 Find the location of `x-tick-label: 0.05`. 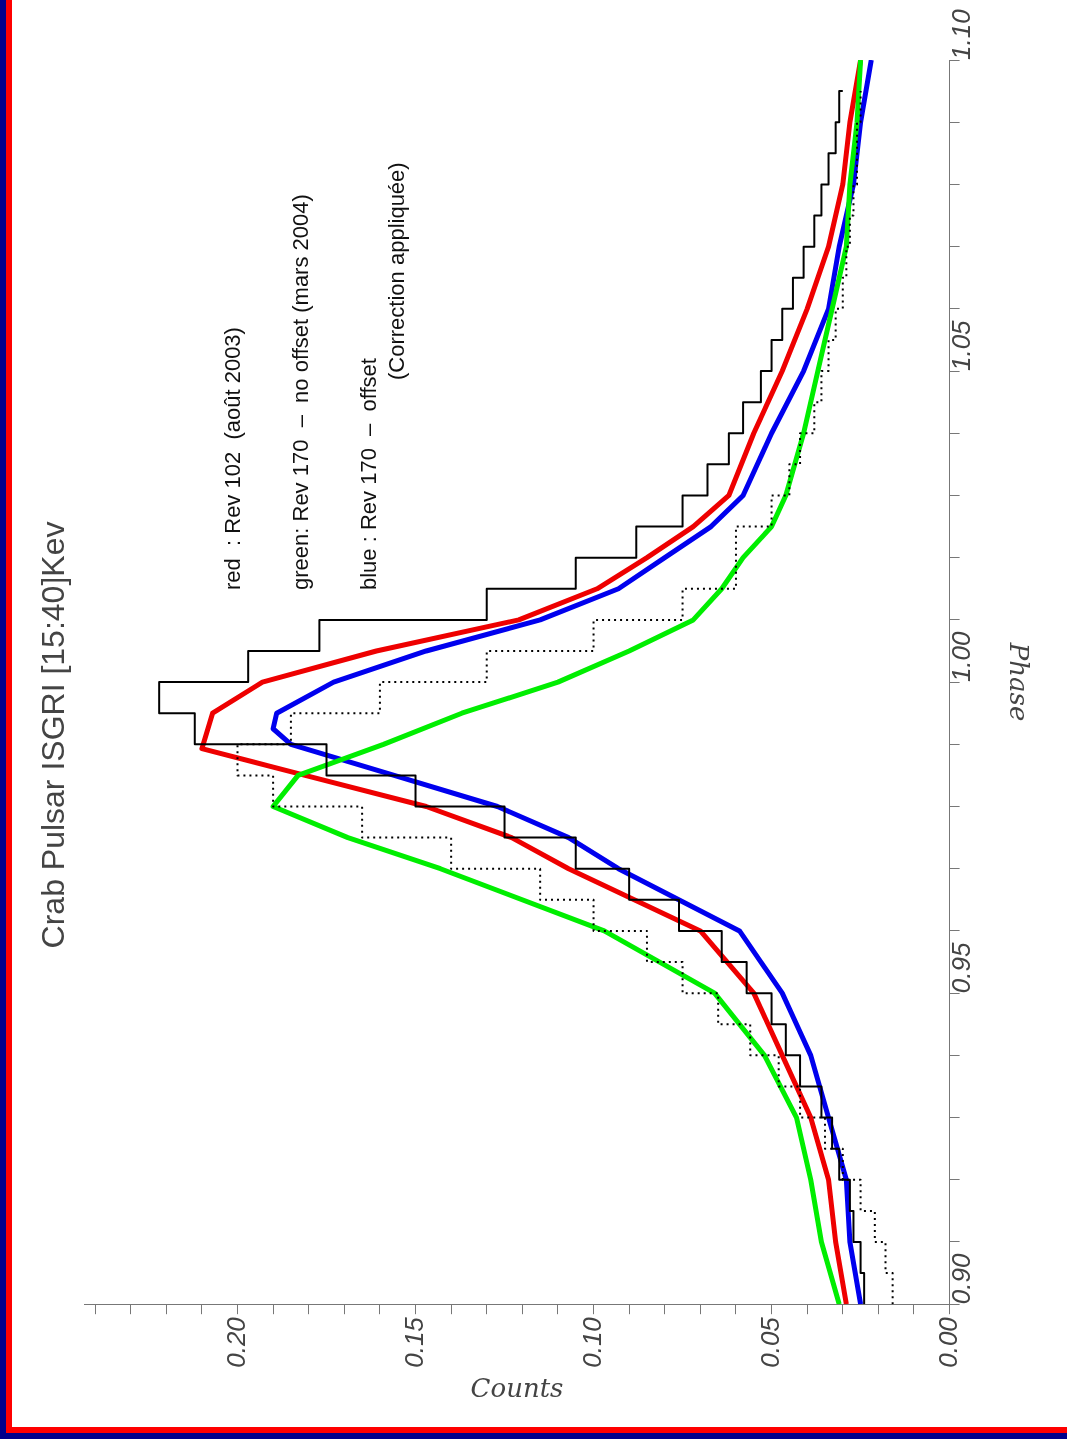

x-tick-label: 0.05 is located at coordinates (769, 1342).